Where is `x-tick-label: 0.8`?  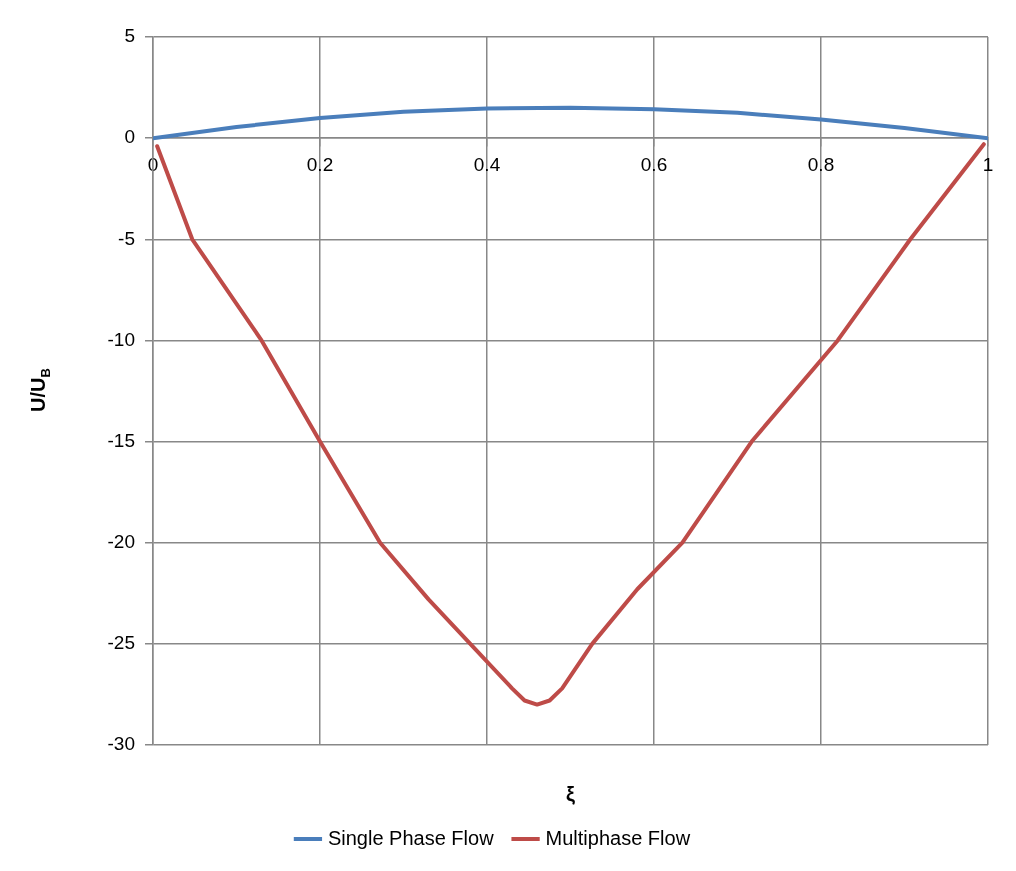 x-tick-label: 0.8 is located at coordinates (821, 164).